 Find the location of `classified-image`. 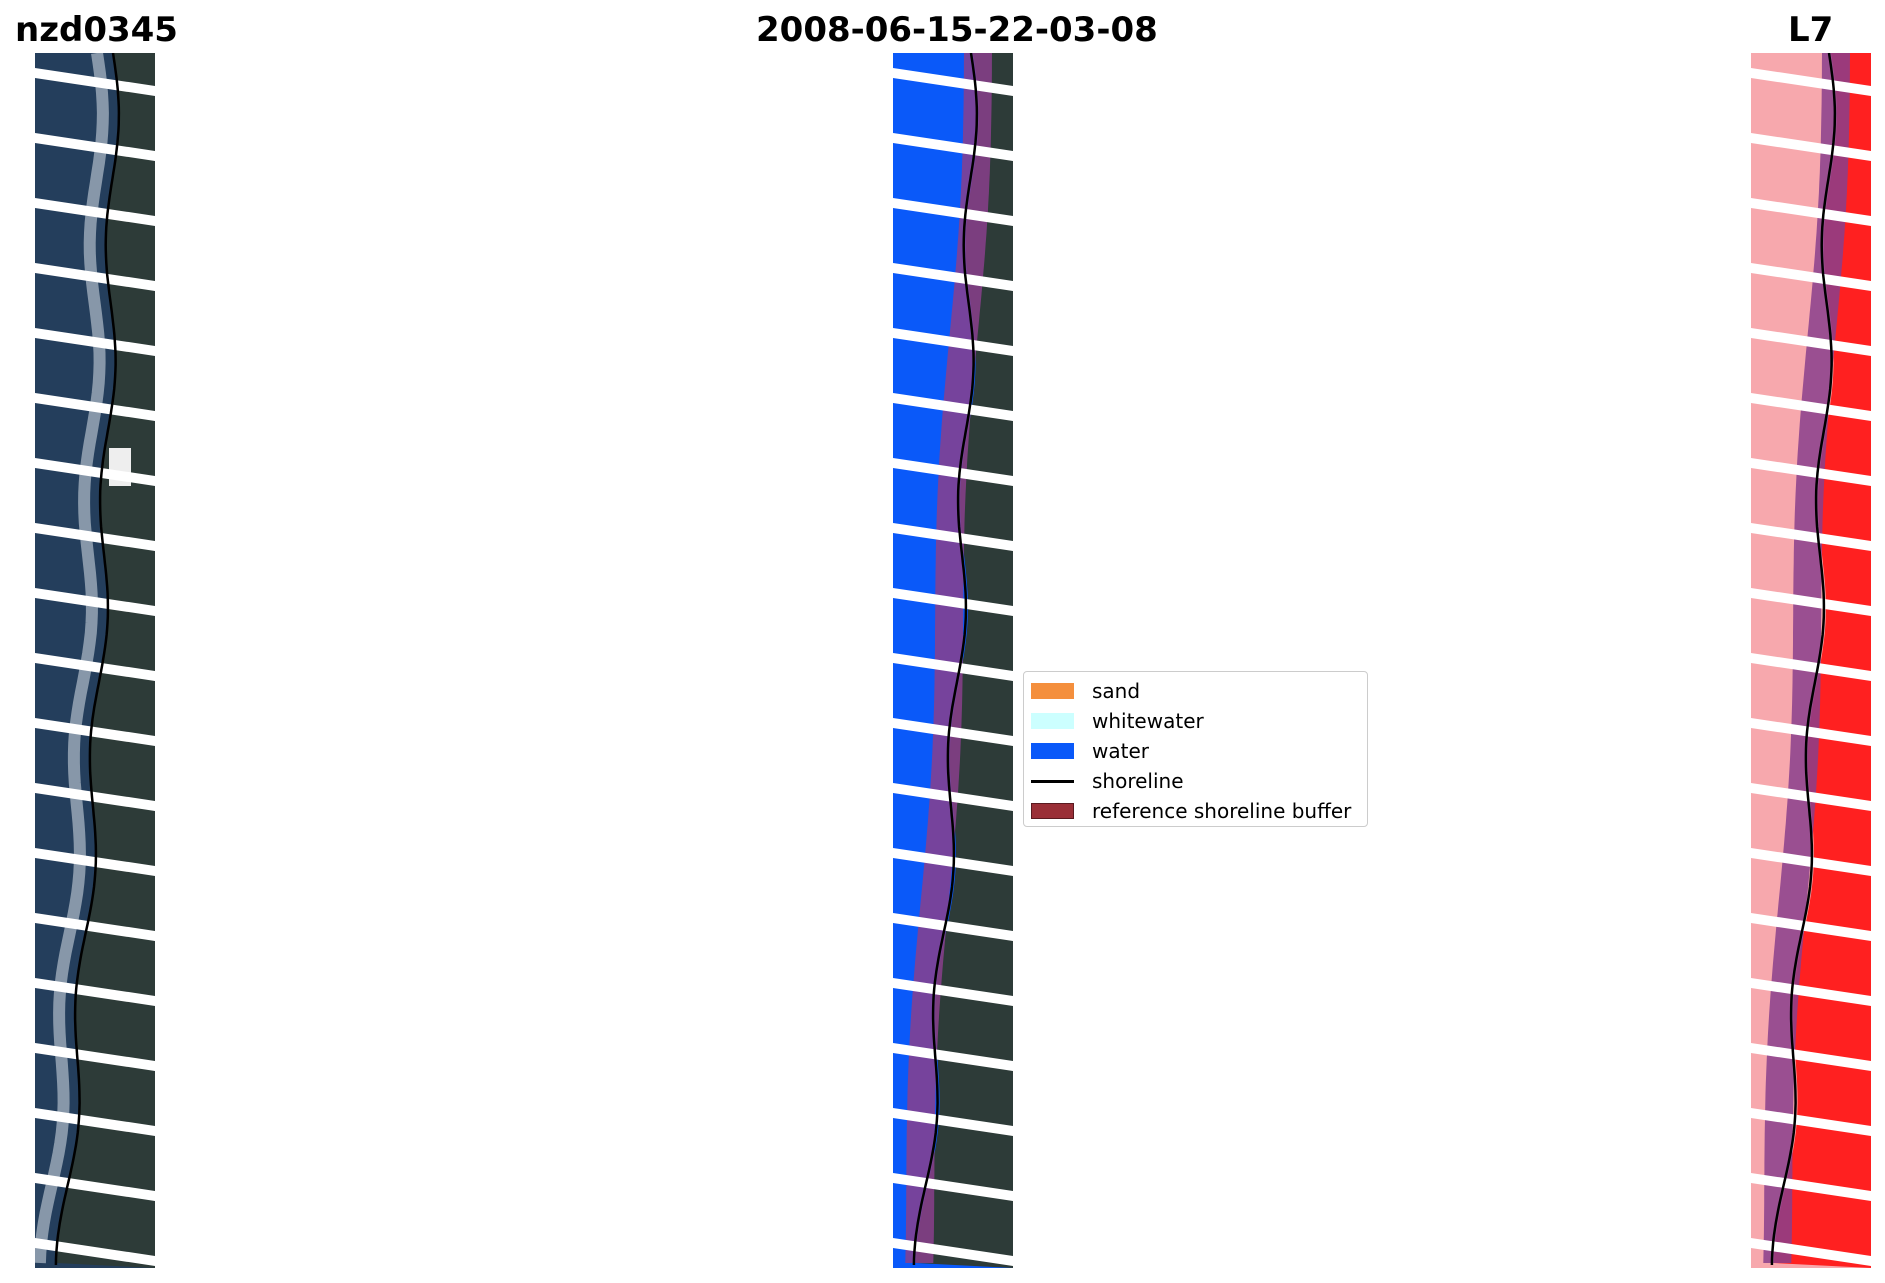

classified-image is located at coordinates (953, 660).